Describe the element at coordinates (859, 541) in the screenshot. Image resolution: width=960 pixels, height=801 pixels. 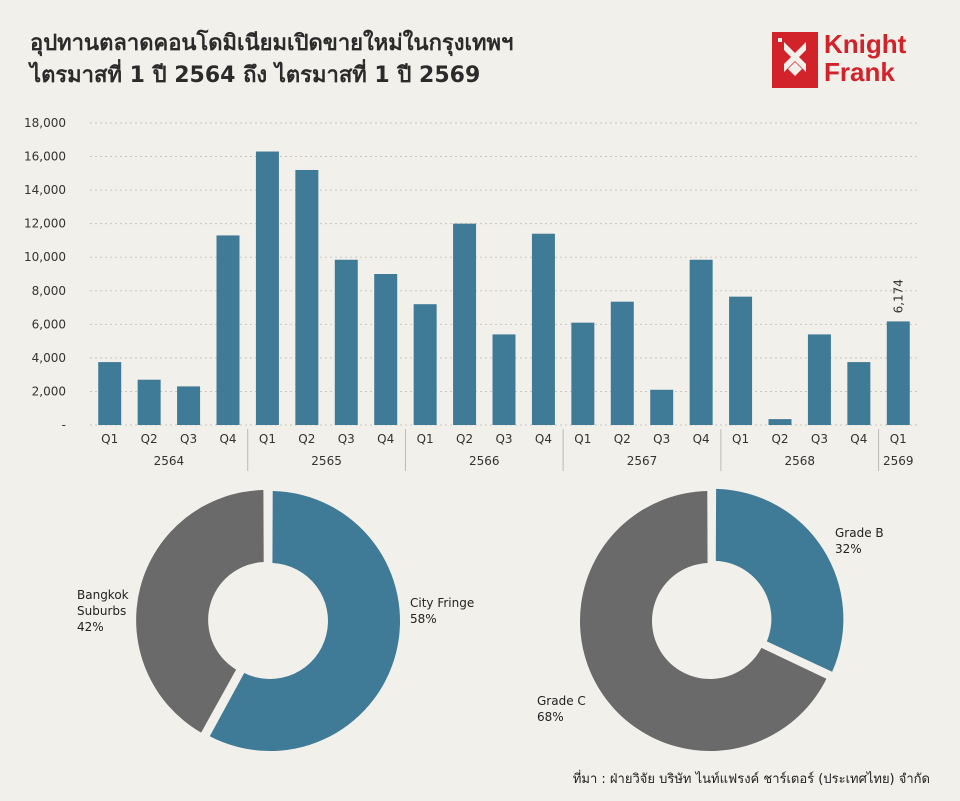
I see `pie2-label-grade-b: Grade B 32%` at that location.